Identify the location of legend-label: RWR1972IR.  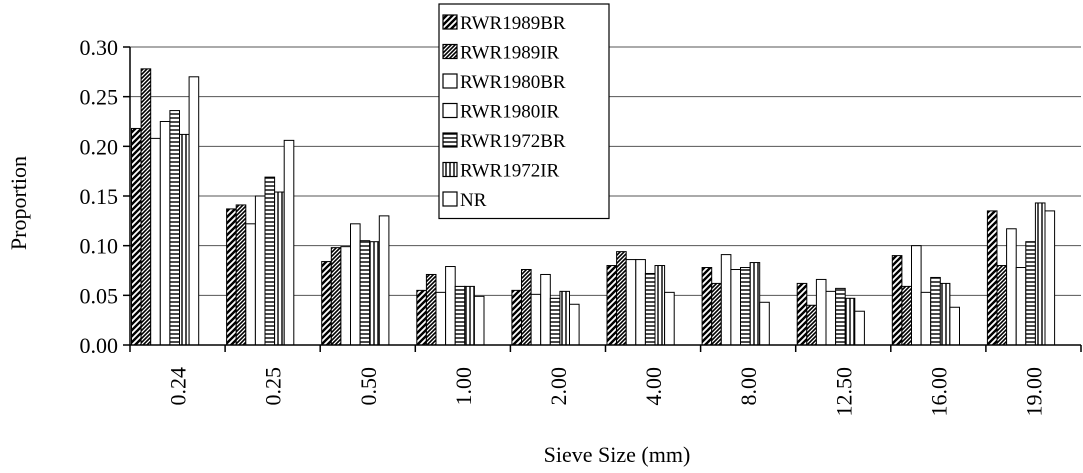
(510, 171).